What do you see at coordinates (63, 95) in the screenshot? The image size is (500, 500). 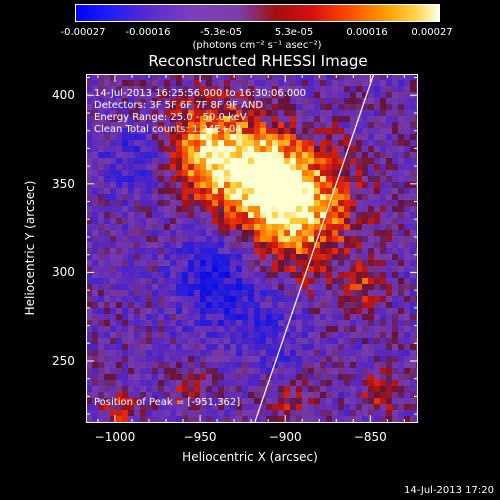 I see `y-tick-label: 400` at bounding box center [63, 95].